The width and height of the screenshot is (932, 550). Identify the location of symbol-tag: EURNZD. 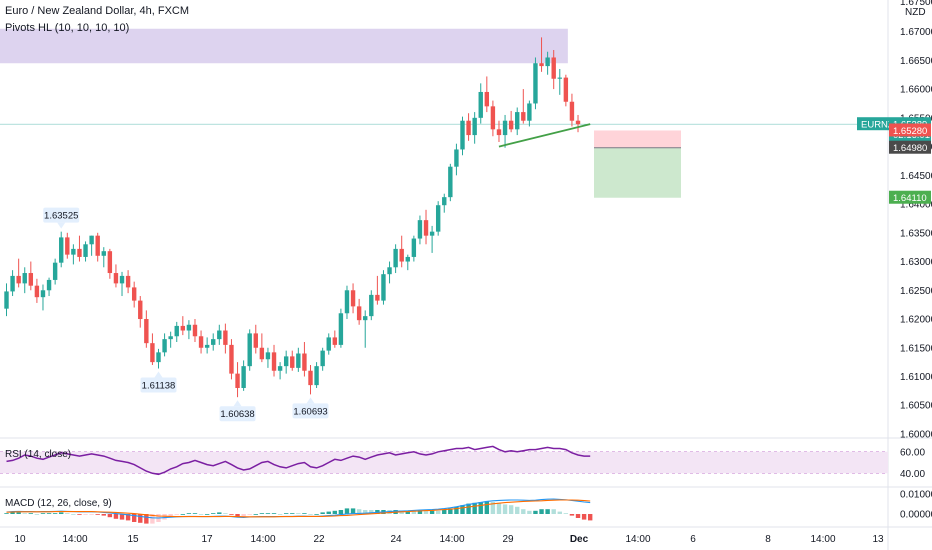
(879, 124).